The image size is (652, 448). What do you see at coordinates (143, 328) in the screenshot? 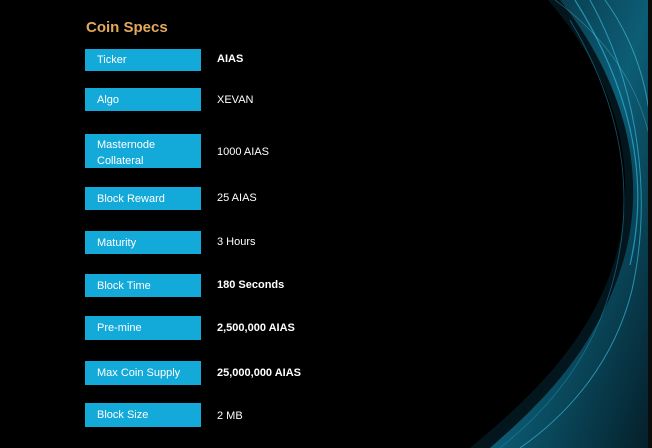
I see `spec-label: Pre-mine` at bounding box center [143, 328].